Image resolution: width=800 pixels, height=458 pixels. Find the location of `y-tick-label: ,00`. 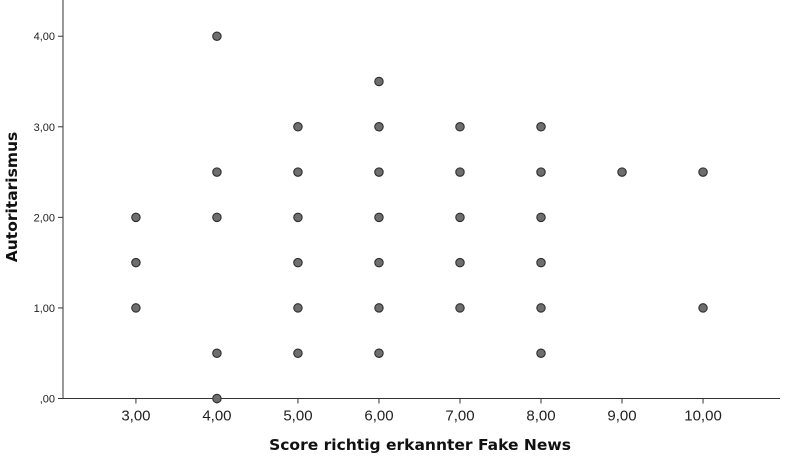

y-tick-label: ,00 is located at coordinates (47, 400).